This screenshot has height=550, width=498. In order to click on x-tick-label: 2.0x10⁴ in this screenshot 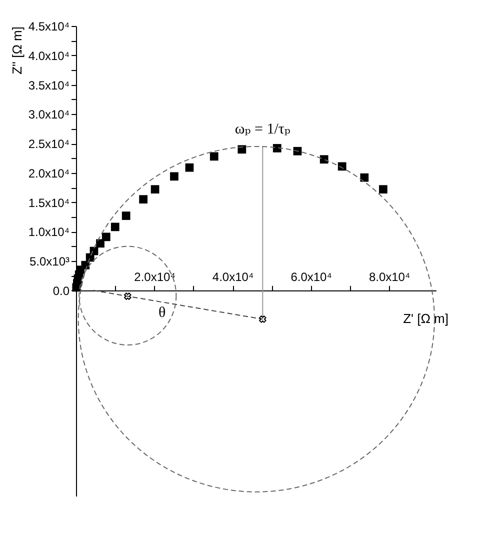, I will do `click(155, 277)`.